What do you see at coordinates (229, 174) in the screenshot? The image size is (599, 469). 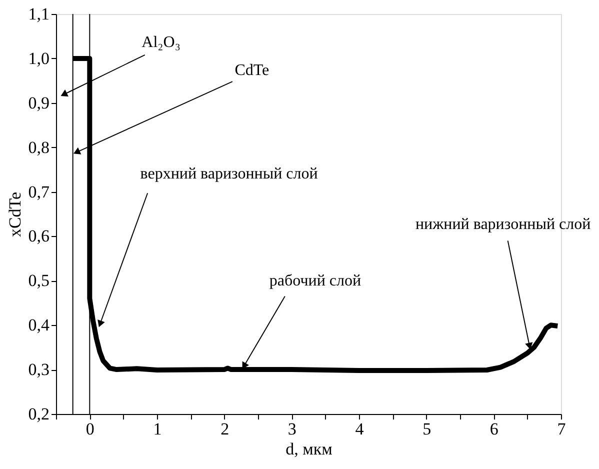 I see `annotation: верхний варизонный слой` at bounding box center [229, 174].